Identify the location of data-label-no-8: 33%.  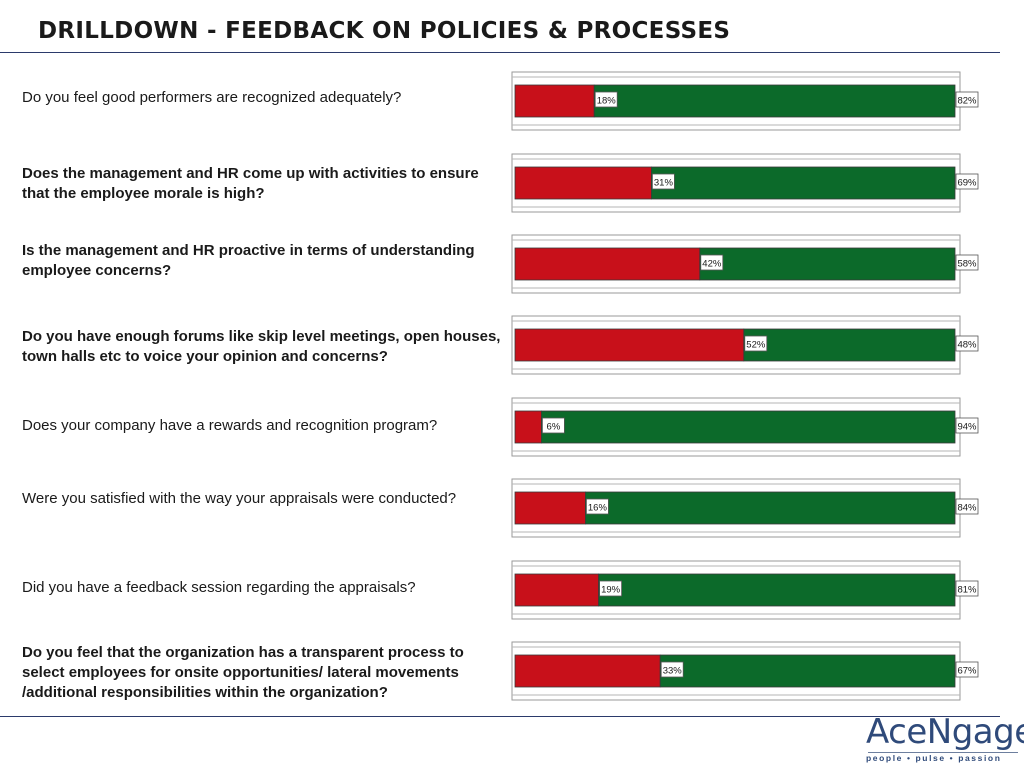
(673, 671).